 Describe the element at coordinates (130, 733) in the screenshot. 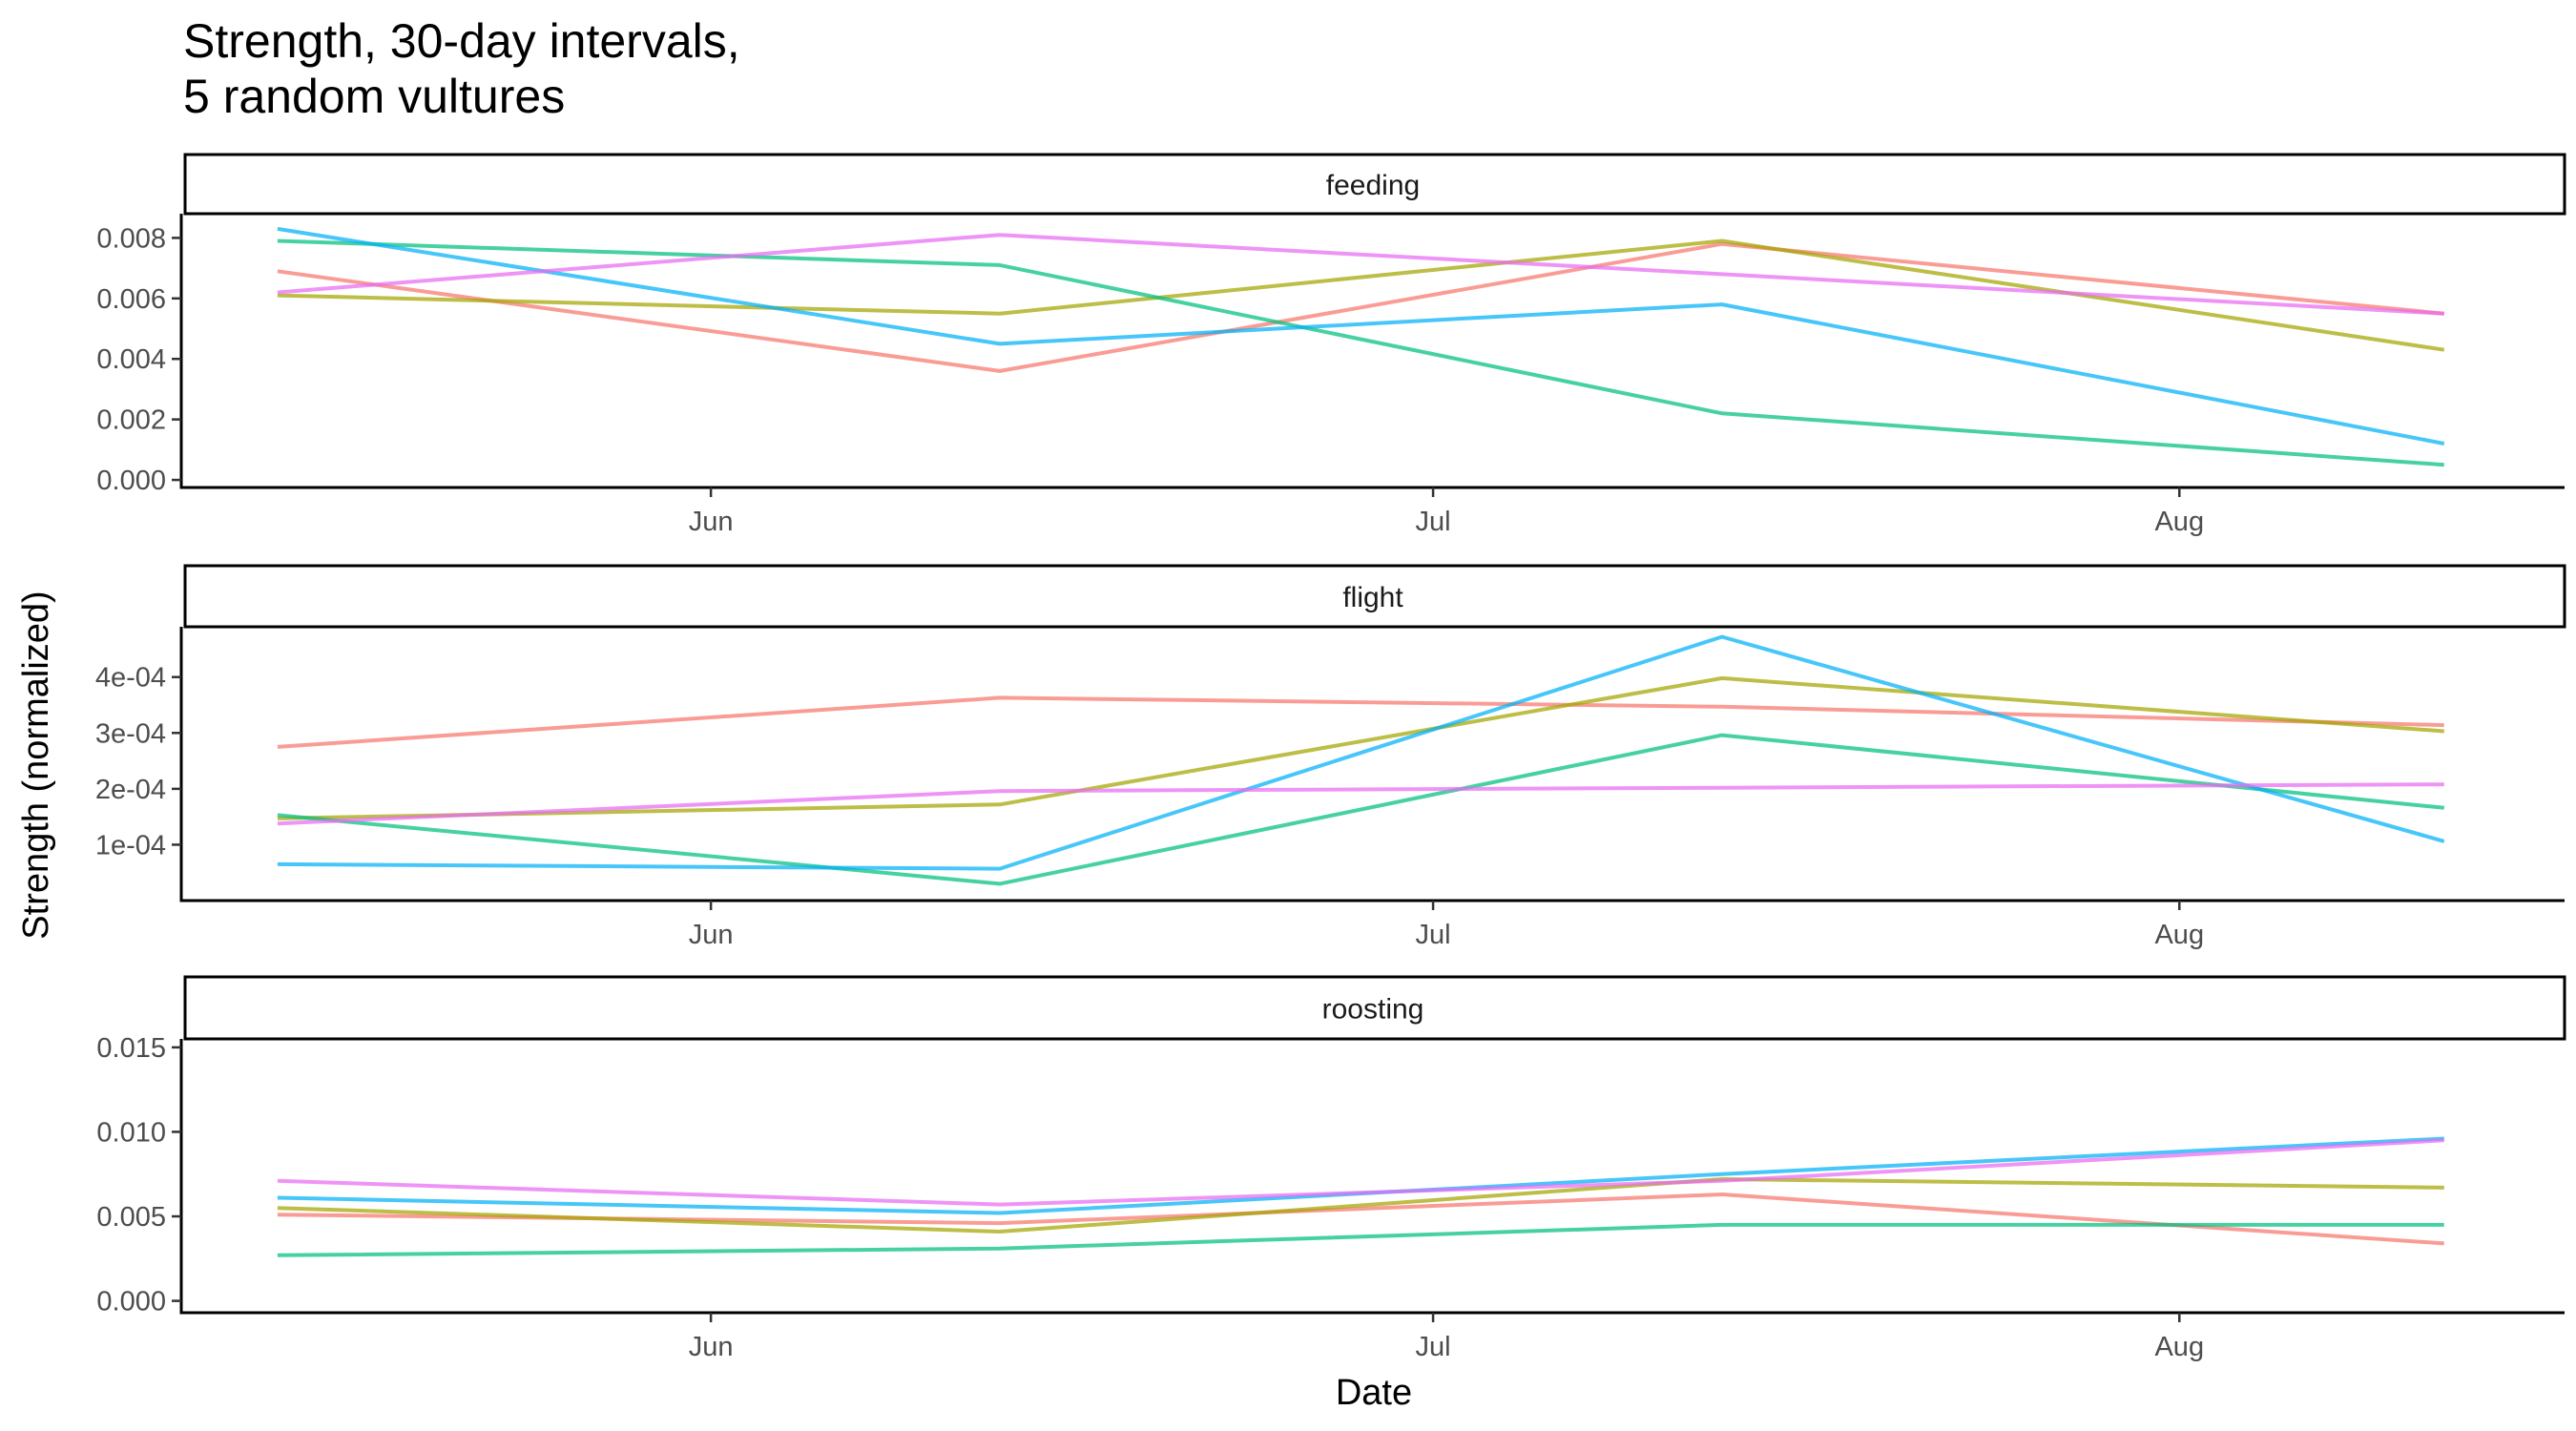

I see `y-tick-label: 3e-04` at that location.